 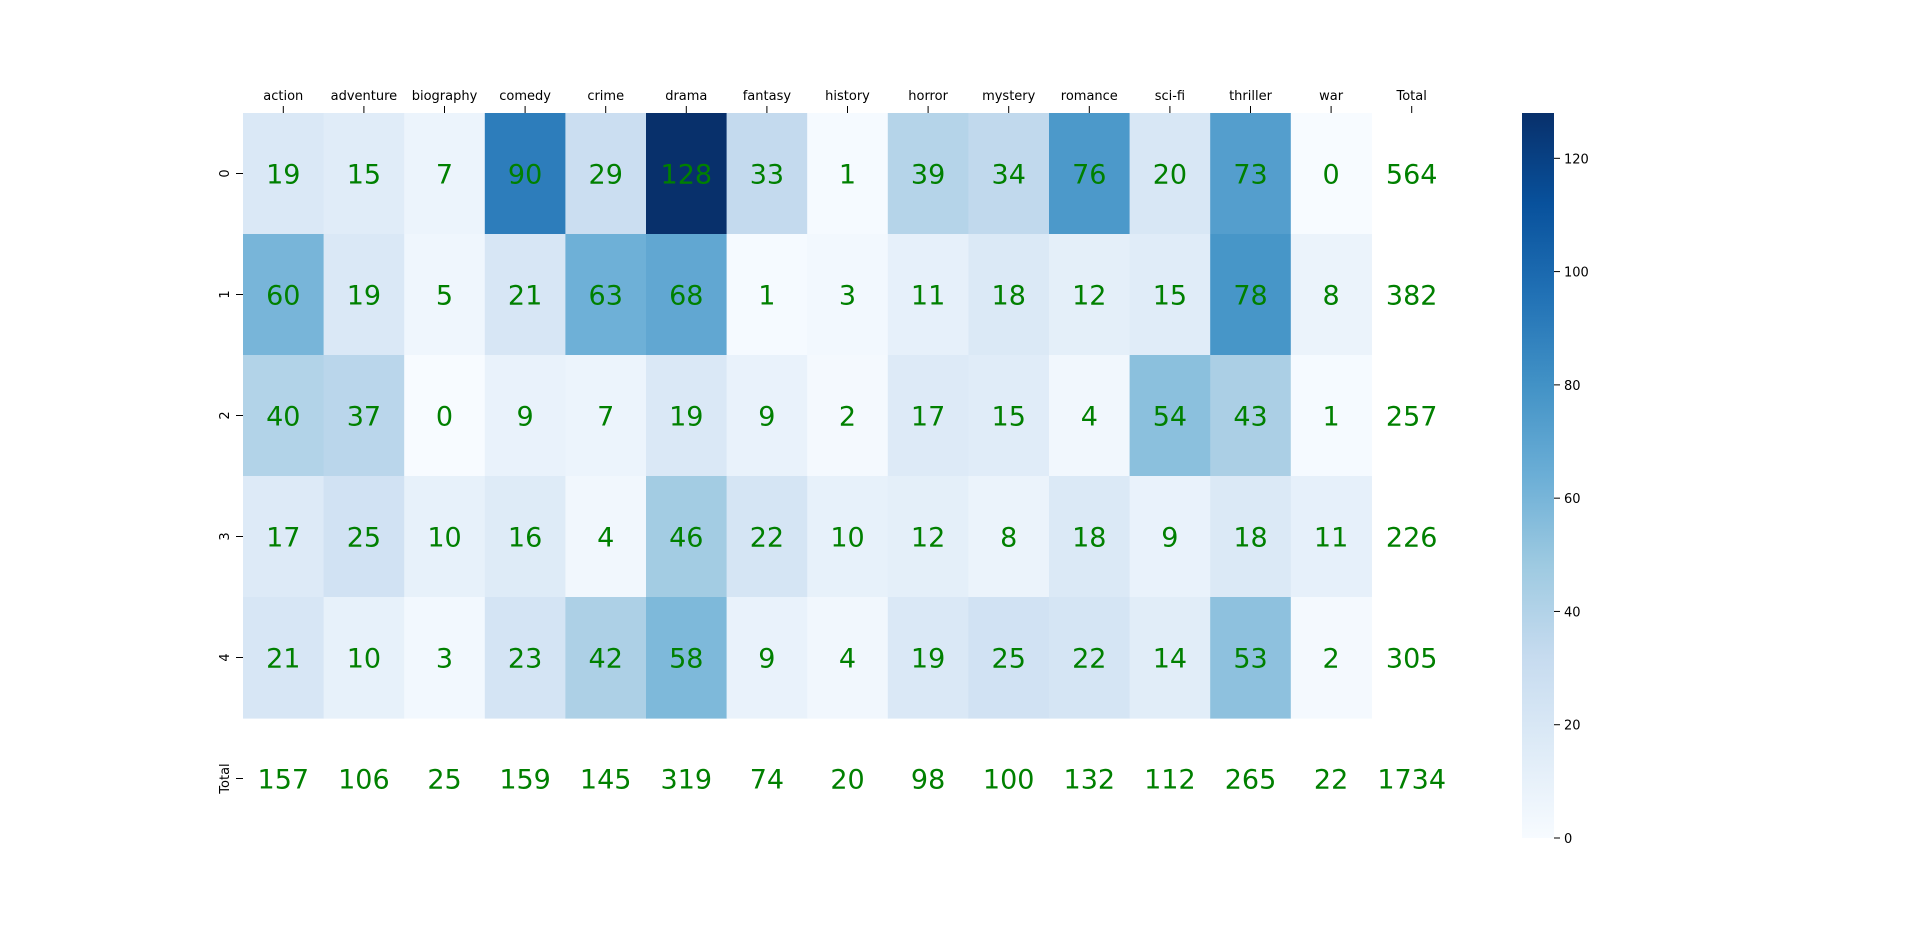 I want to click on cell-value-label: 54, so click(x=1170, y=417).